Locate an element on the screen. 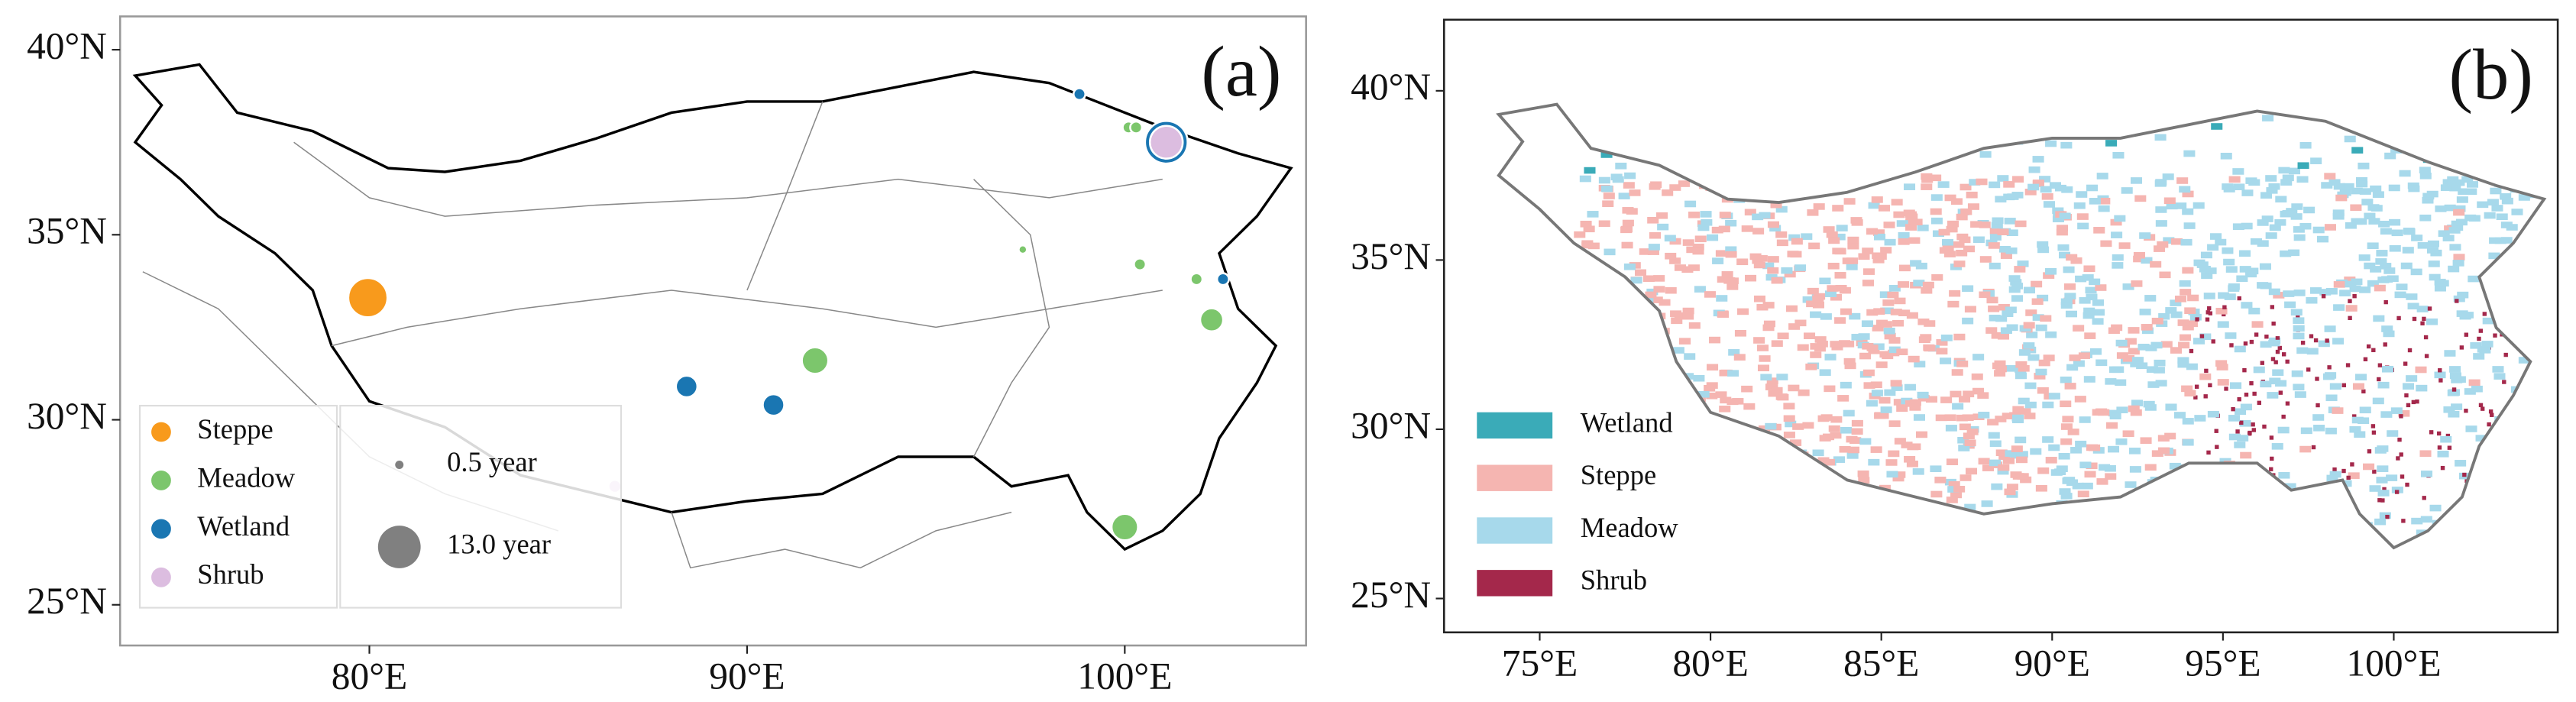  legend-swatch is located at coordinates (1515, 426).